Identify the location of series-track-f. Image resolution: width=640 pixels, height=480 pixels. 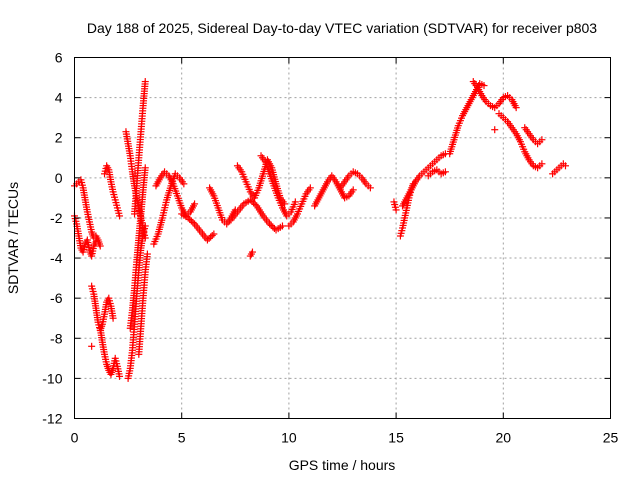
(112, 191).